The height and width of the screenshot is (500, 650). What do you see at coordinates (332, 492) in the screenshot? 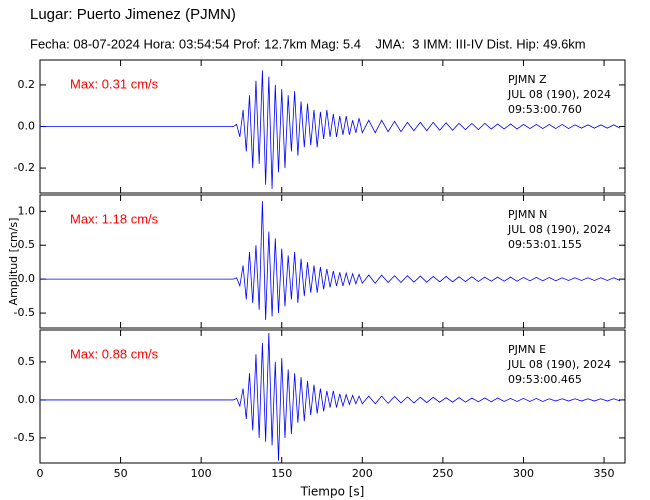
I see `x-axis-label: Tiempo [s]` at bounding box center [332, 492].